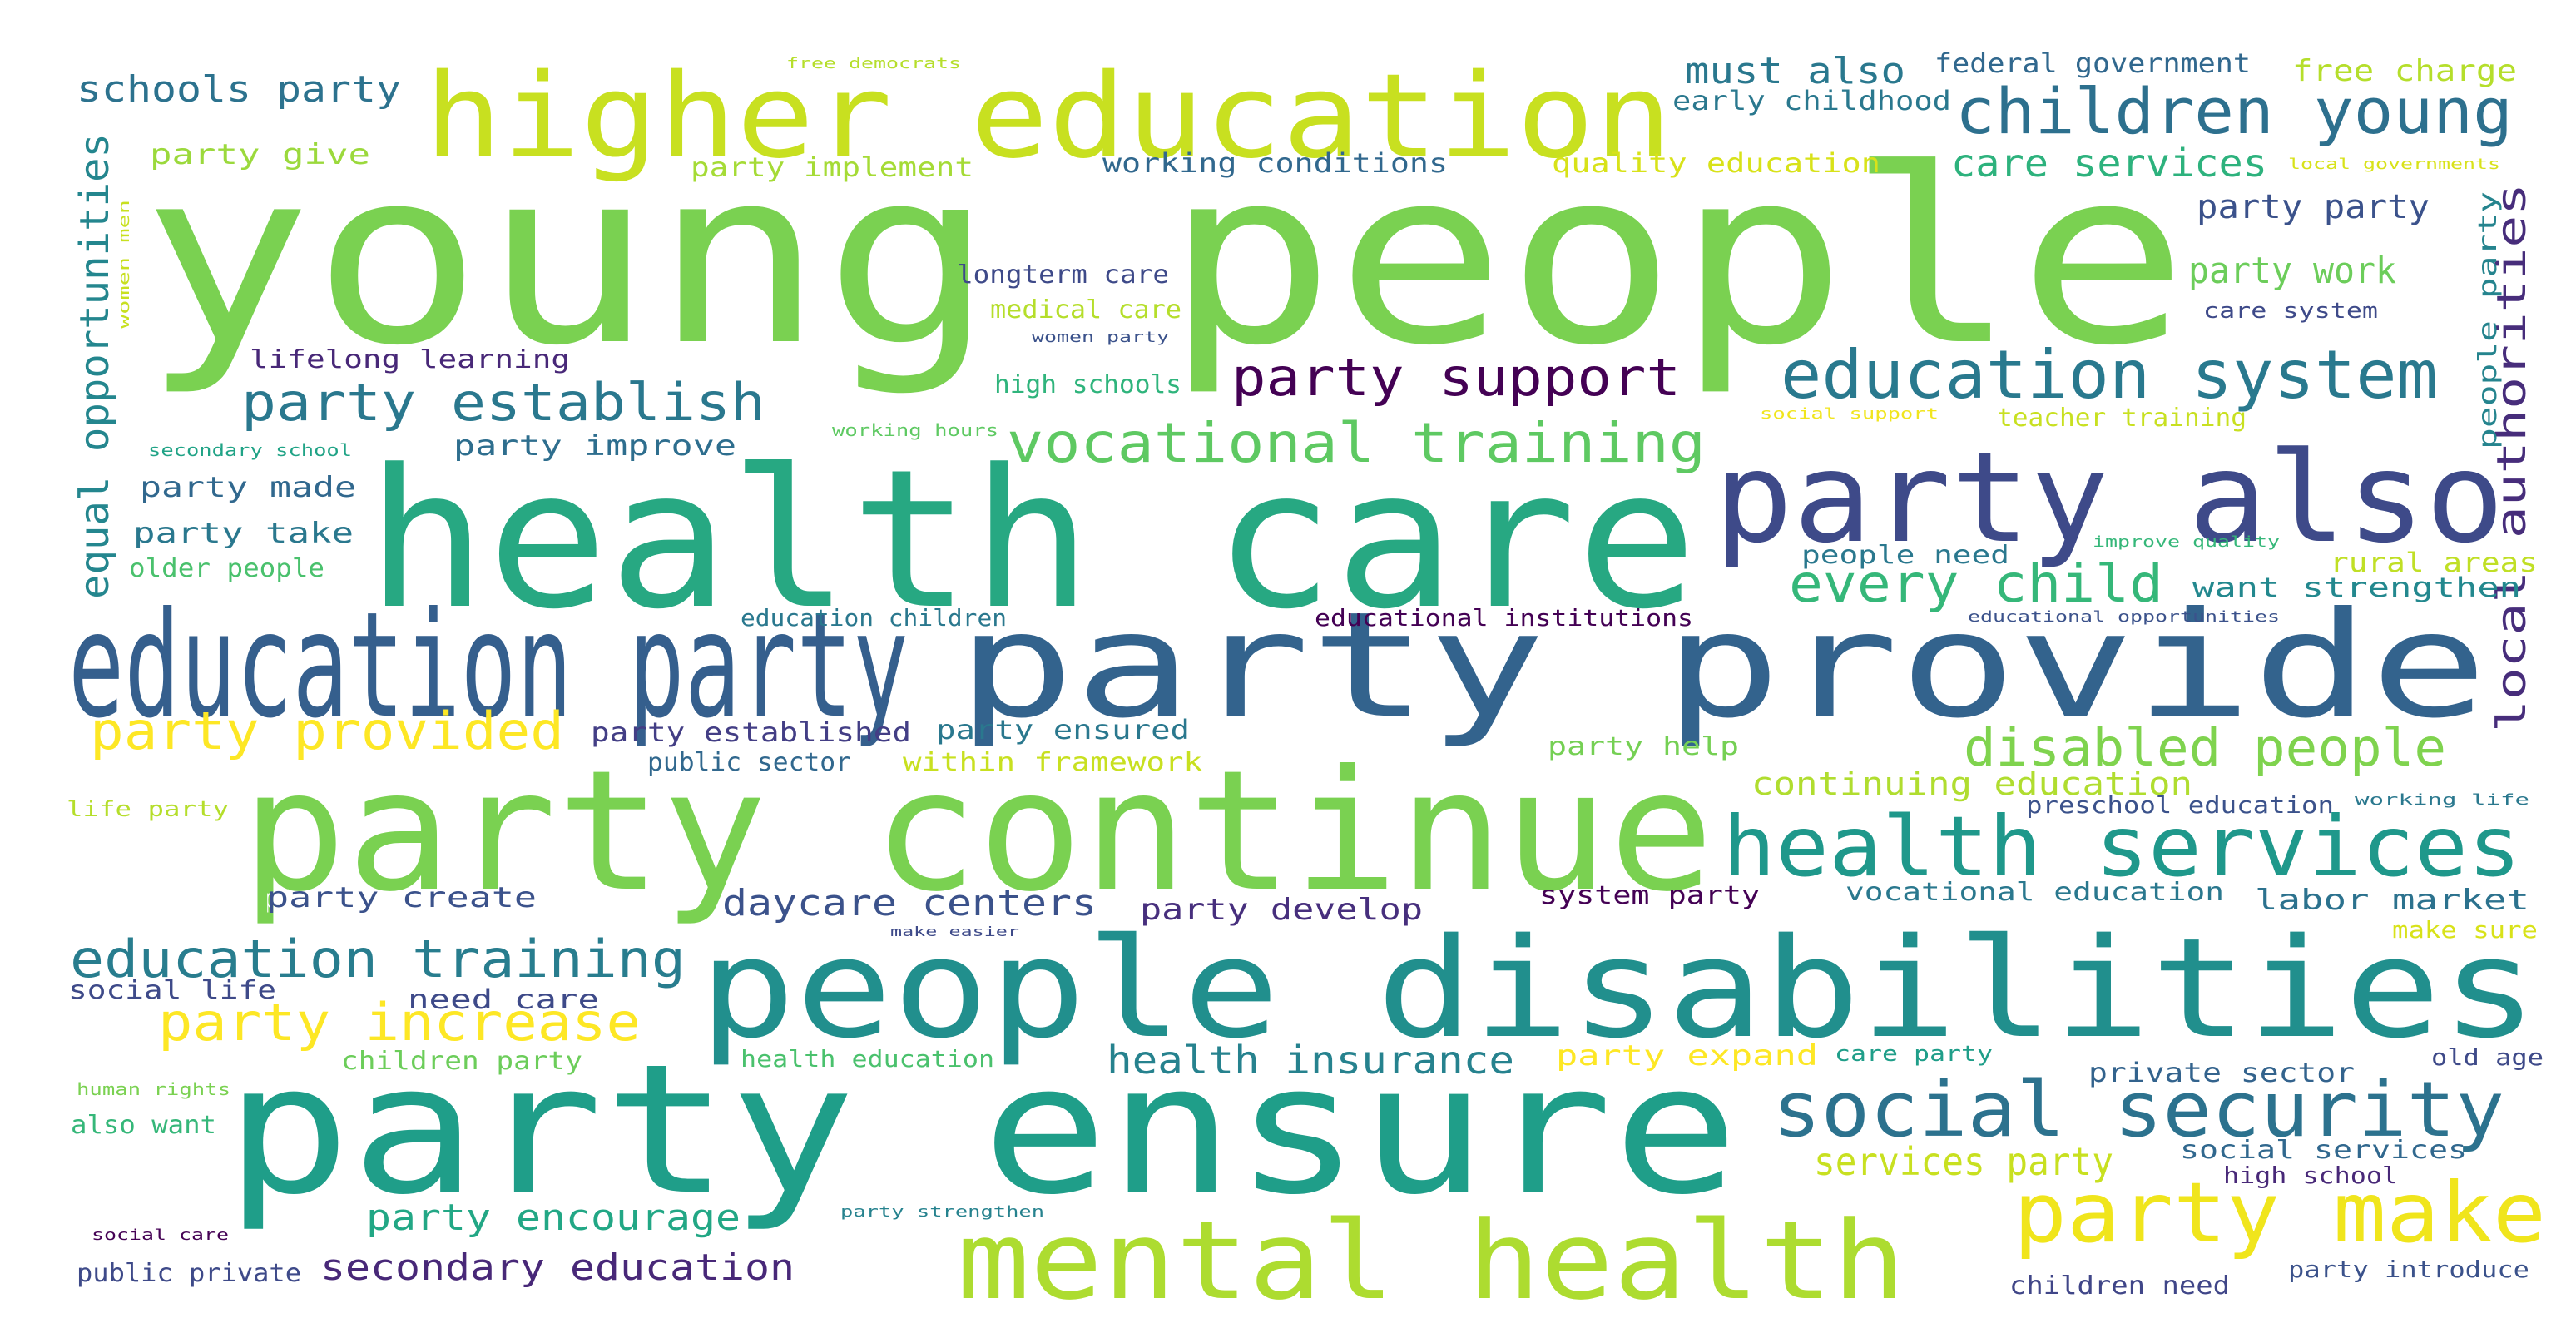 The height and width of the screenshot is (1338, 2576). I want to click on word-working-conditions: working conditions, so click(1275, 163).